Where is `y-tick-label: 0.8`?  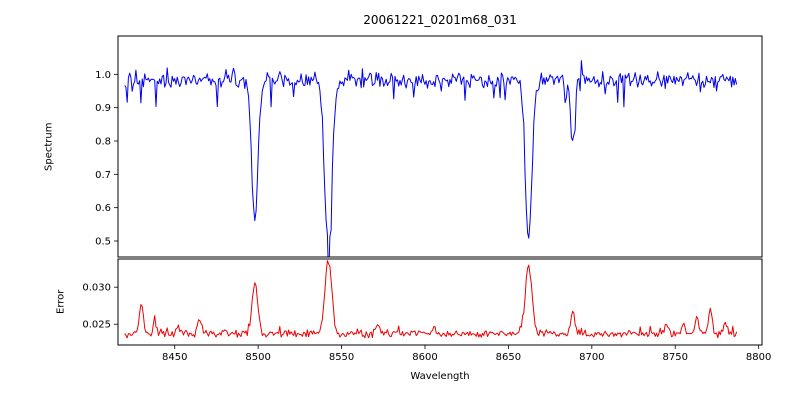 y-tick-label: 0.8 is located at coordinates (103, 142).